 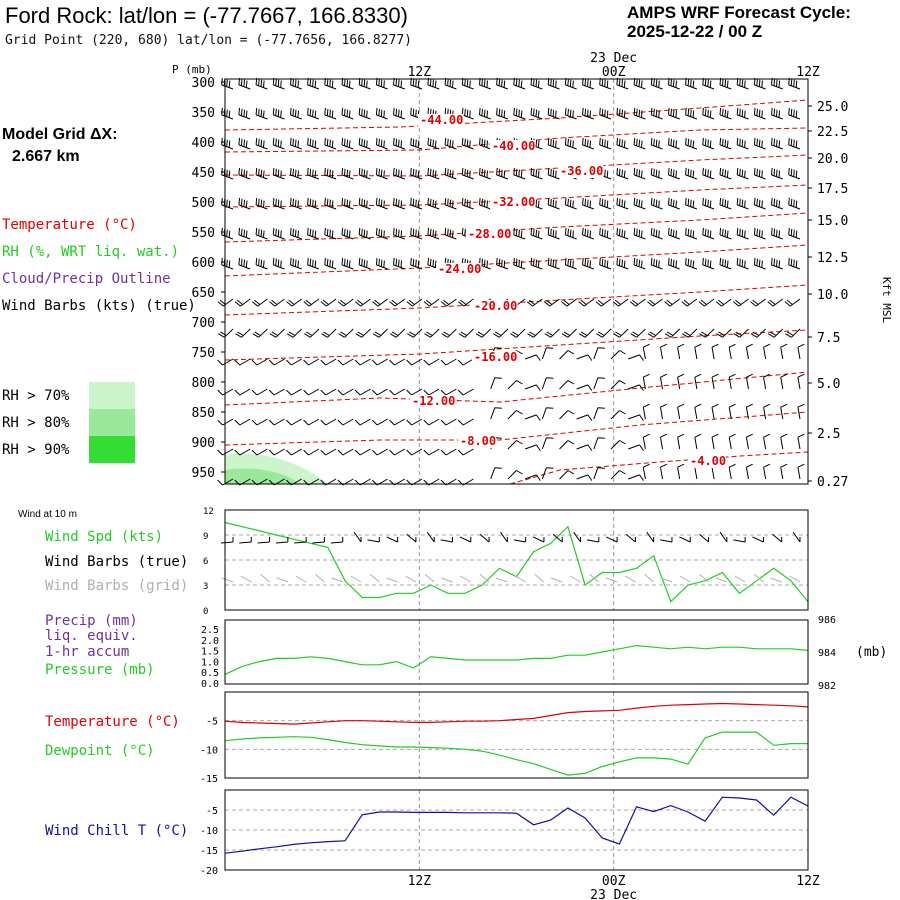 I want to click on legend-rh: RH (%, WRT liq. wat.), so click(x=91, y=252).